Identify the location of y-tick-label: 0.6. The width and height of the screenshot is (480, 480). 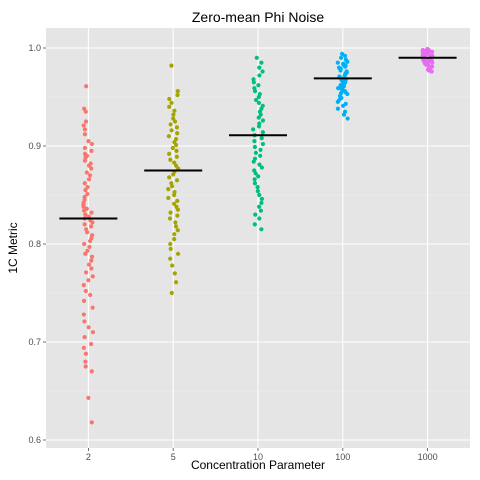
(34, 440).